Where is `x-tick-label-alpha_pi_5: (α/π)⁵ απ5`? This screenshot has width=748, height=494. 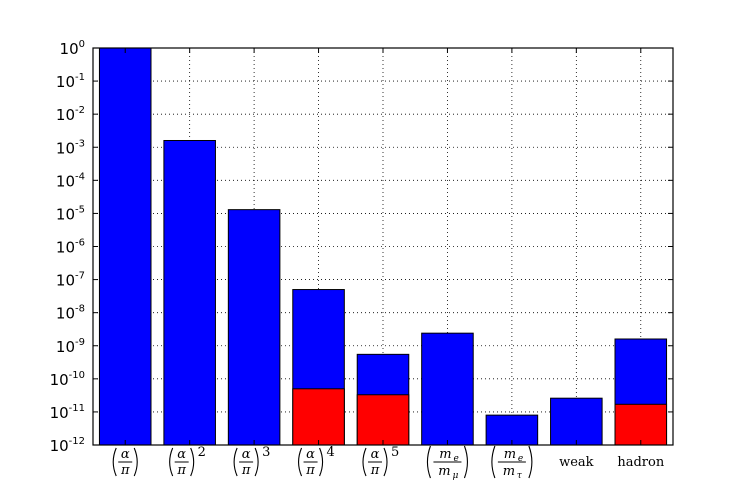
x-tick-label-alpha_pi_5: (α/π)⁵ απ5 is located at coordinates (380, 461).